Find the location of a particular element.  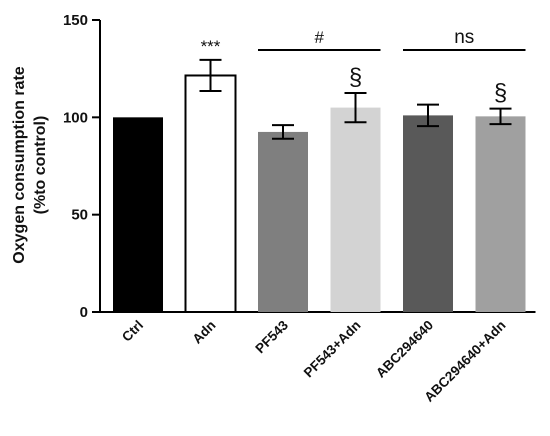

x-tick-label: ABC294640 is located at coordinates (404, 349).